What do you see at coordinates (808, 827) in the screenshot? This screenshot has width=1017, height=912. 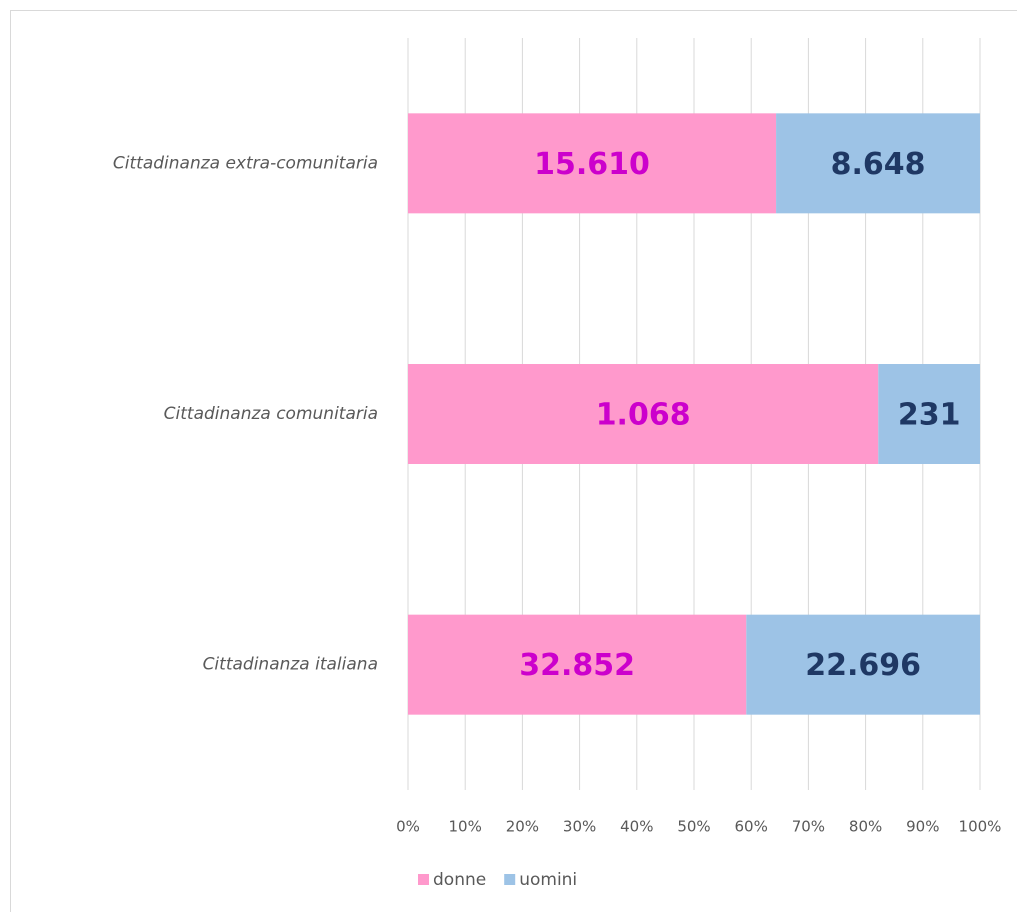 I see `x-tick-label: 70%` at bounding box center [808, 827].